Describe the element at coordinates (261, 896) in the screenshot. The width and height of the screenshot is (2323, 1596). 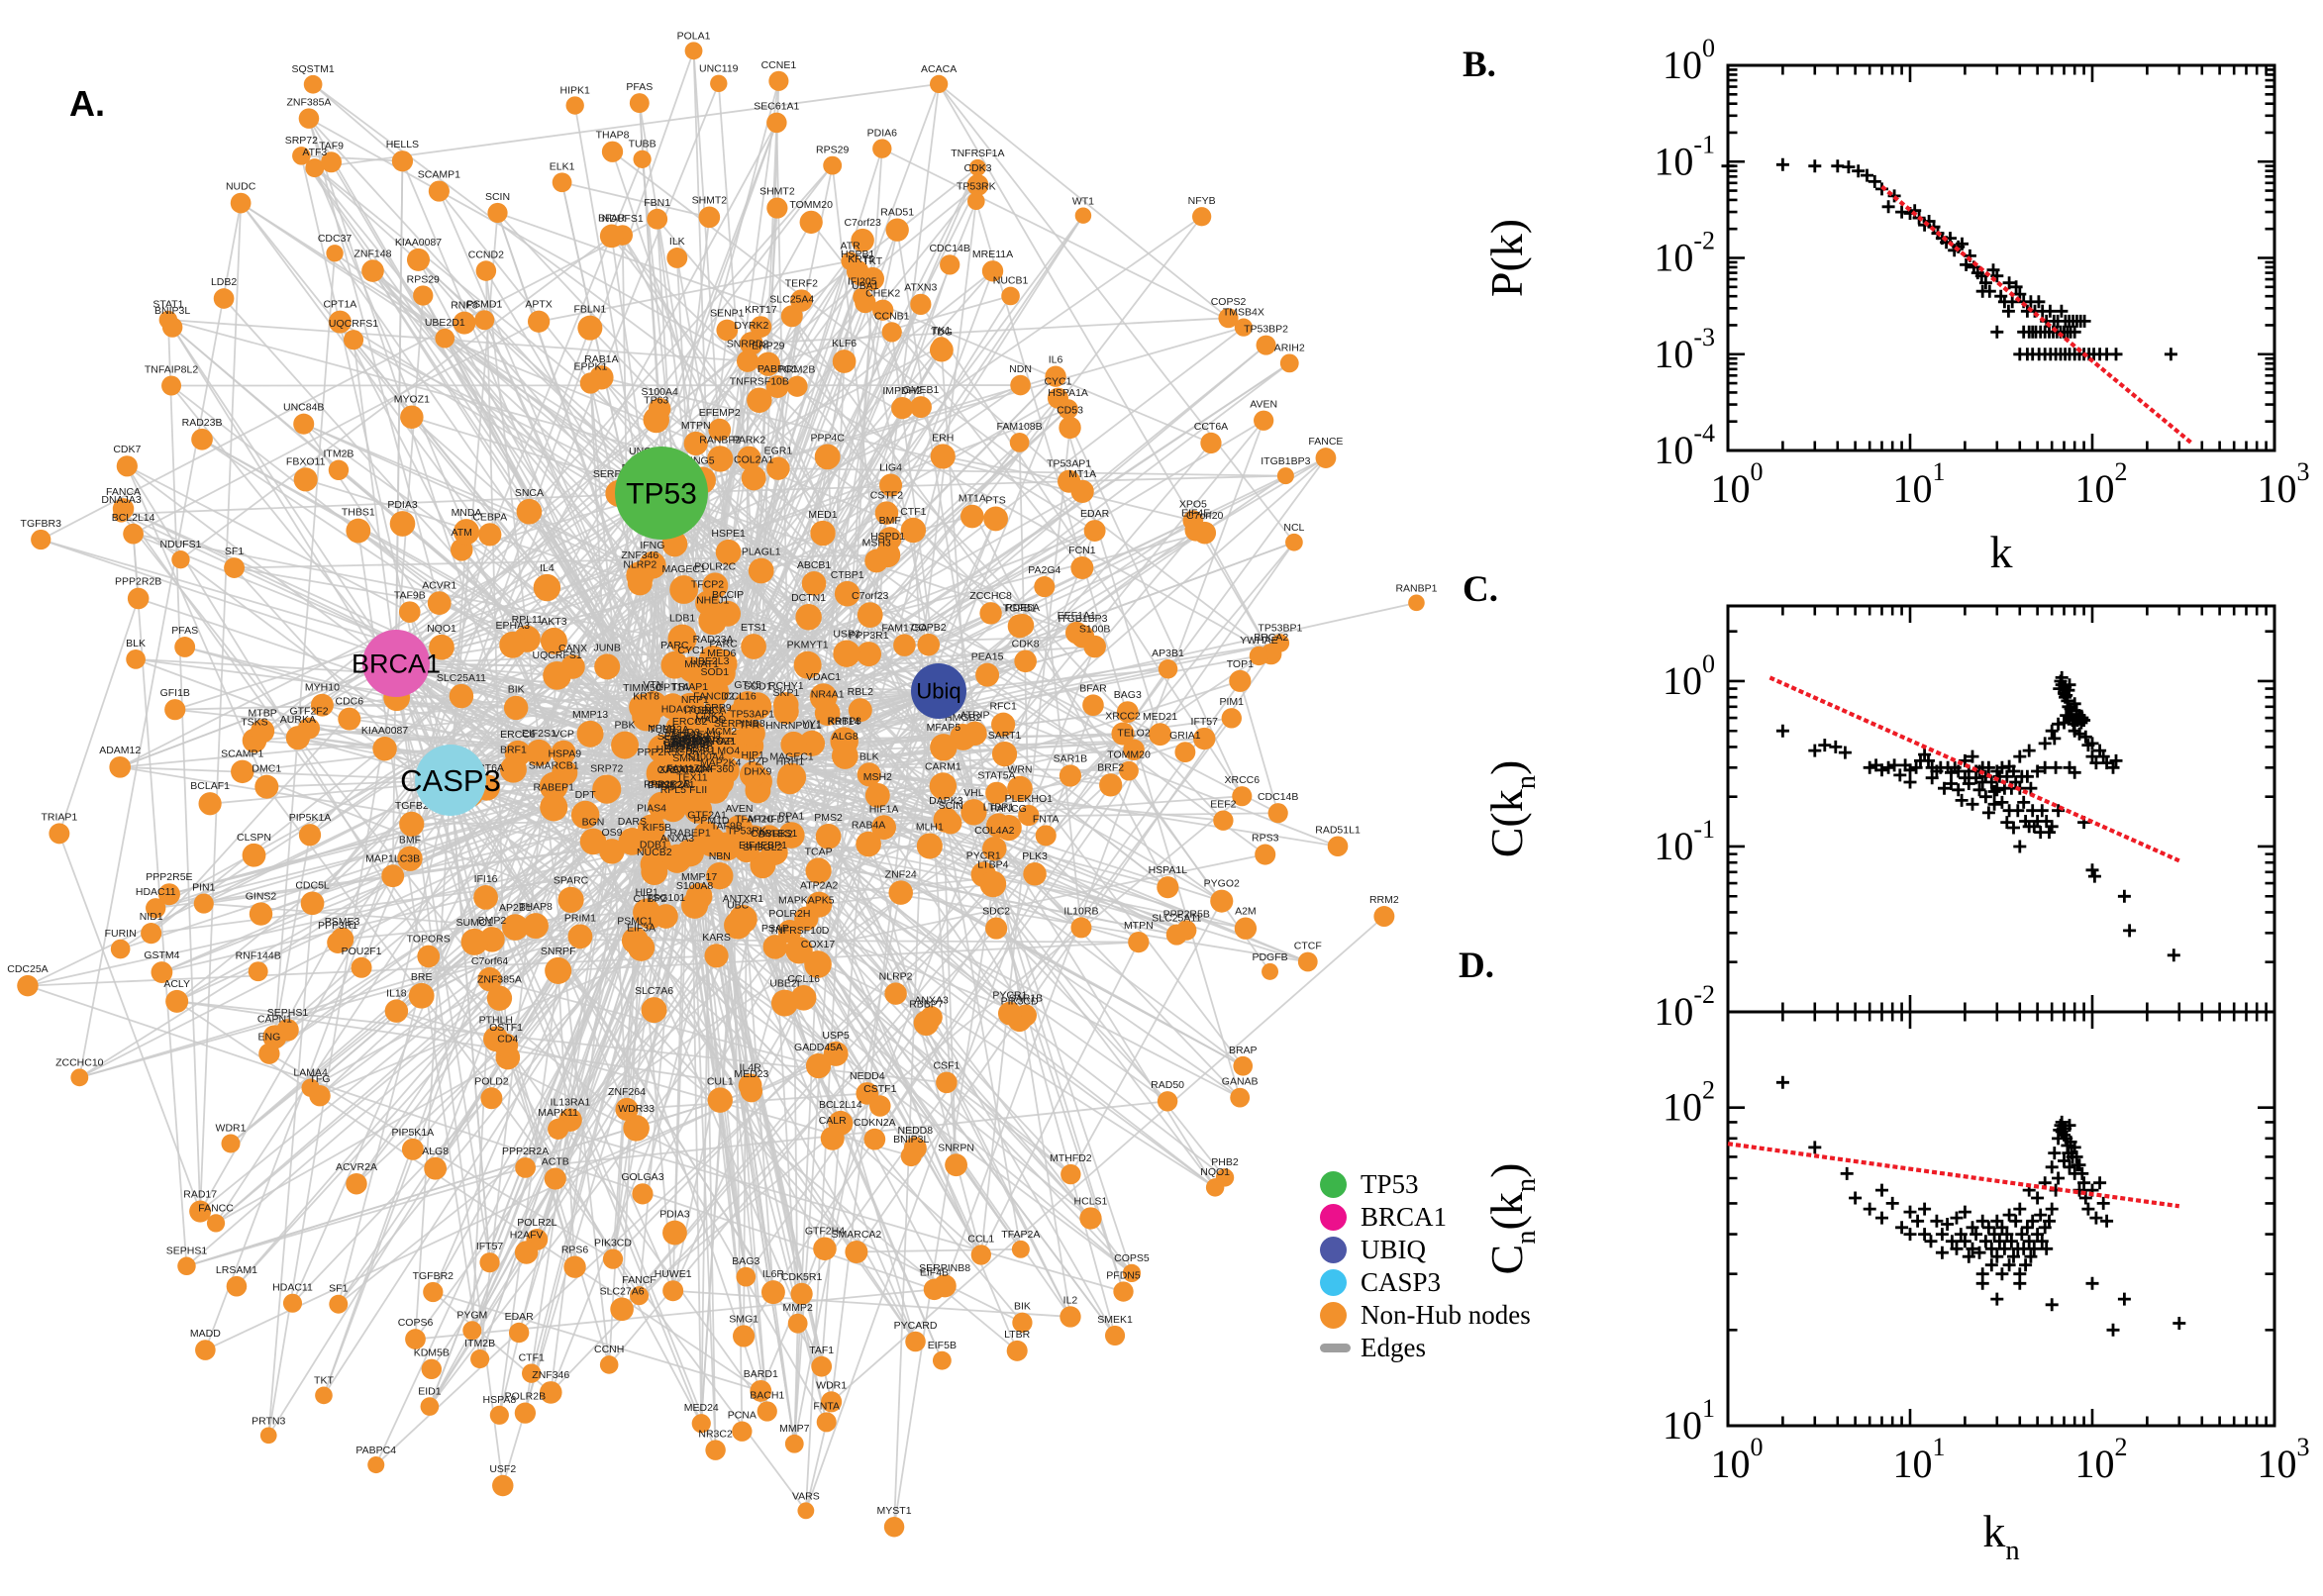
I see `network-node-label: GINS2` at that location.